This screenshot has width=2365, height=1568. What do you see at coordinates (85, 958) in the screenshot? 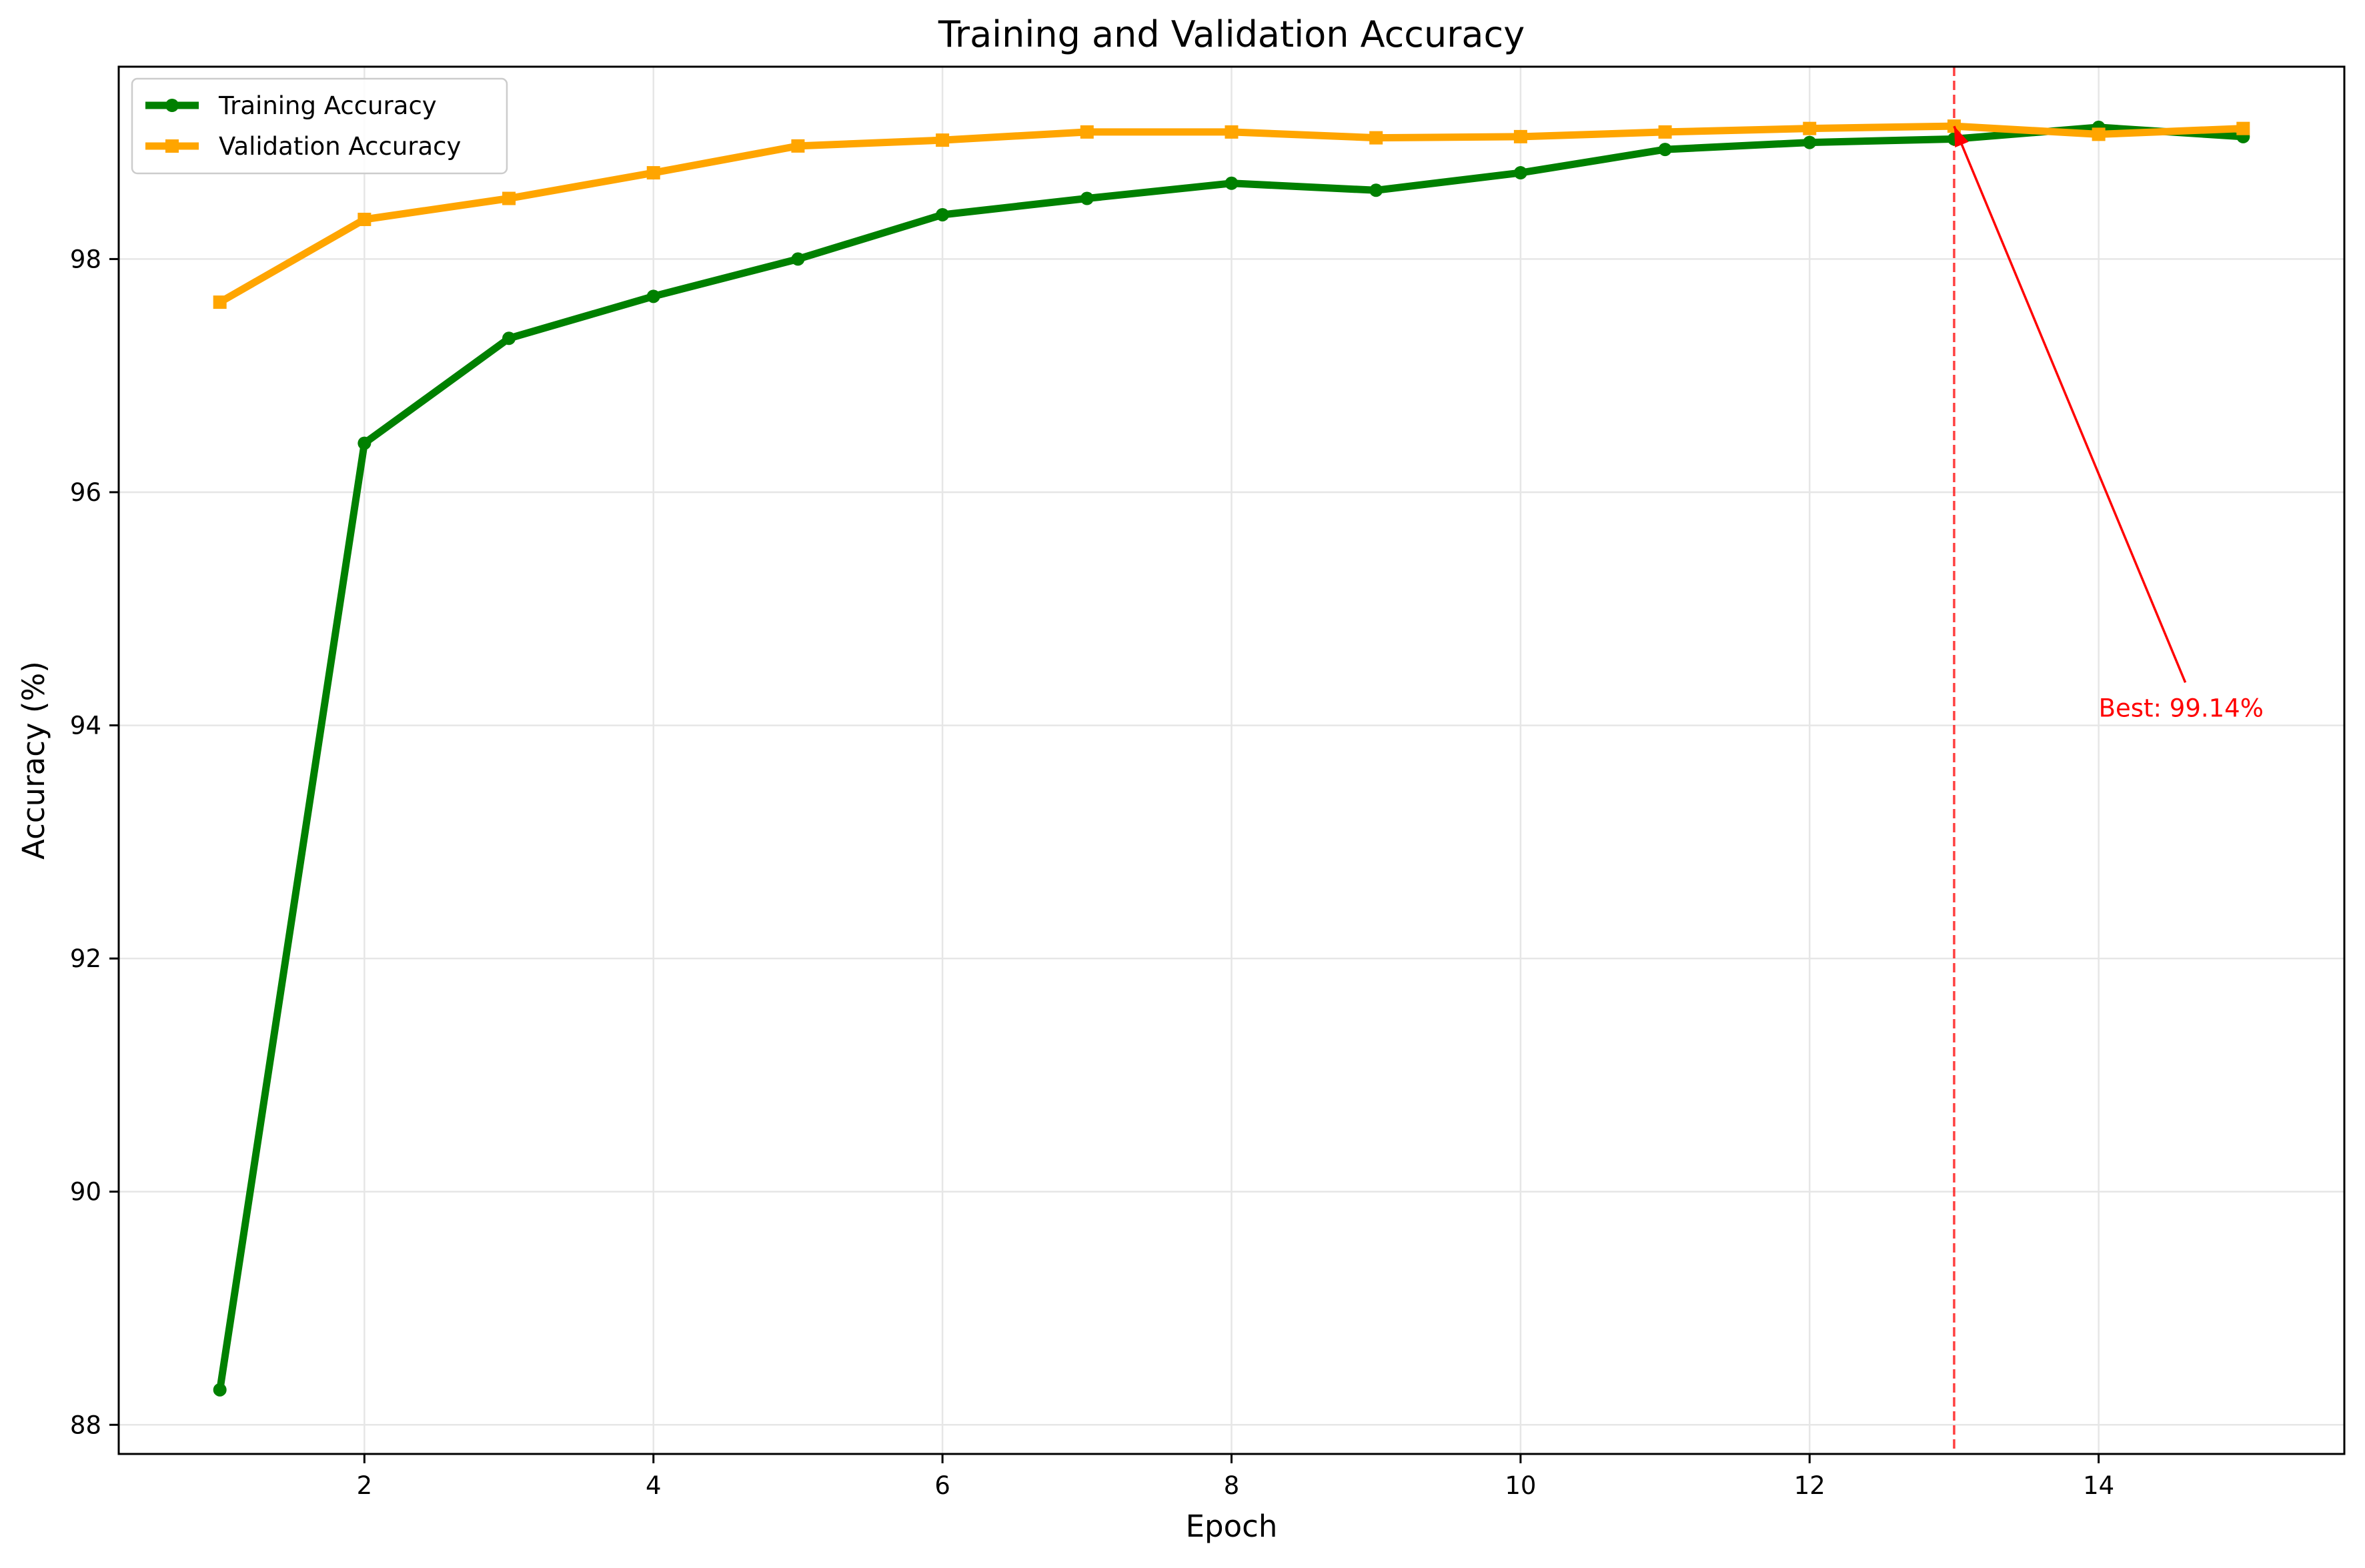
I see `y-tick-label: 92` at bounding box center [85, 958].